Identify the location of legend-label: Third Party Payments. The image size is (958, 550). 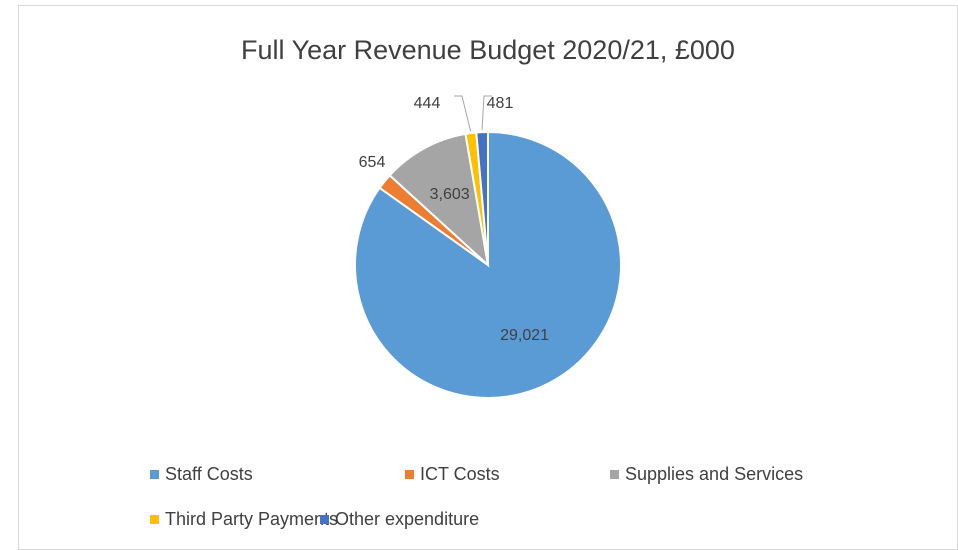
(251, 519).